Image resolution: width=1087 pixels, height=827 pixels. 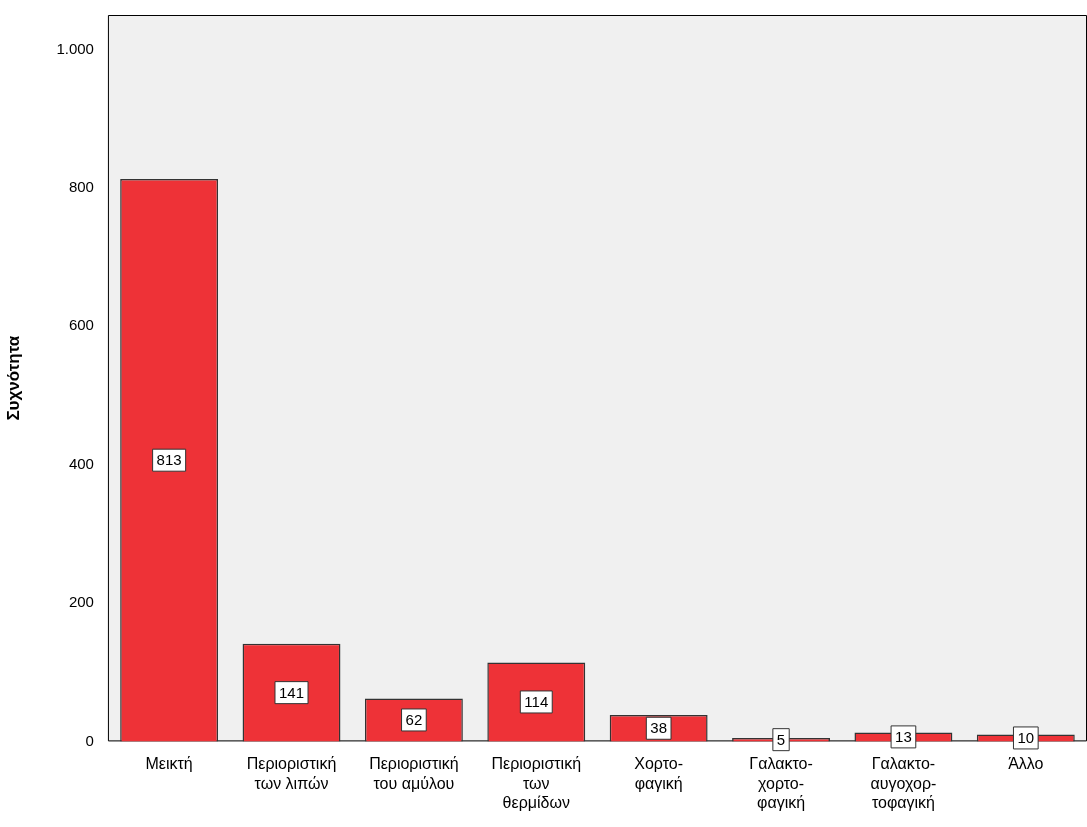 I want to click on x-tick-label: Περιοριστική του αμύλου, so click(x=414, y=773).